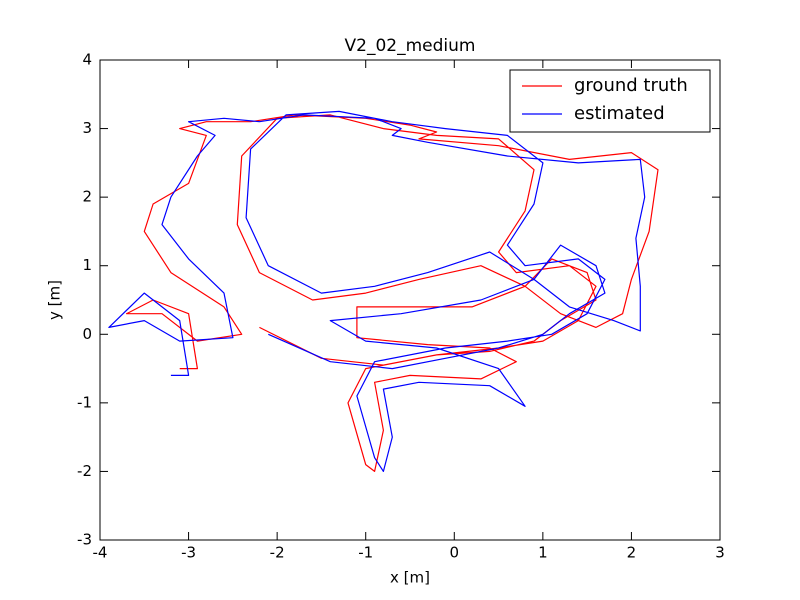 This screenshot has width=800, height=600. I want to click on y-tick-label: 3, so click(87, 128).